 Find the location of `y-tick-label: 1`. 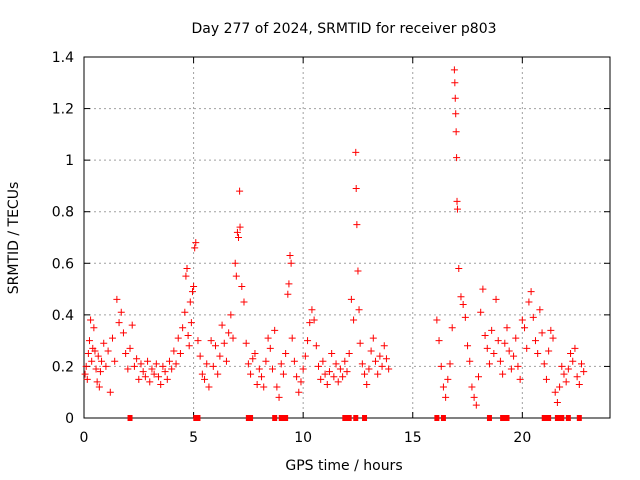

y-tick-label: 1 is located at coordinates (69, 161).